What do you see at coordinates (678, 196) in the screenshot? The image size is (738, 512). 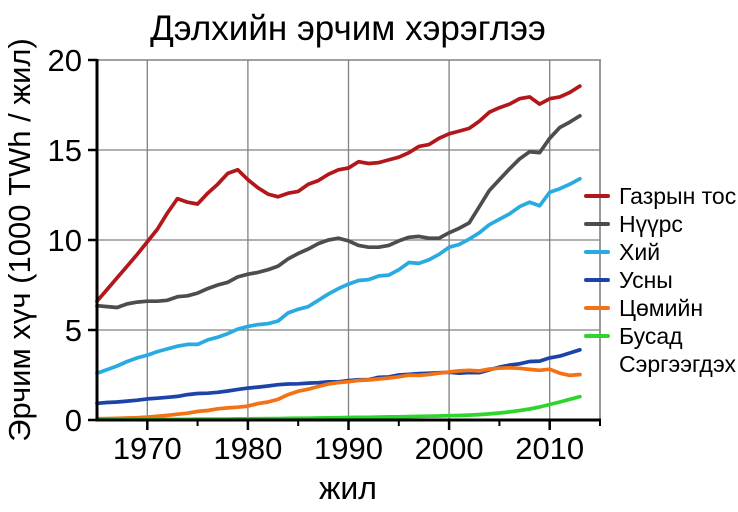 I see `legend-label-oil: Газрын тос` at bounding box center [678, 196].